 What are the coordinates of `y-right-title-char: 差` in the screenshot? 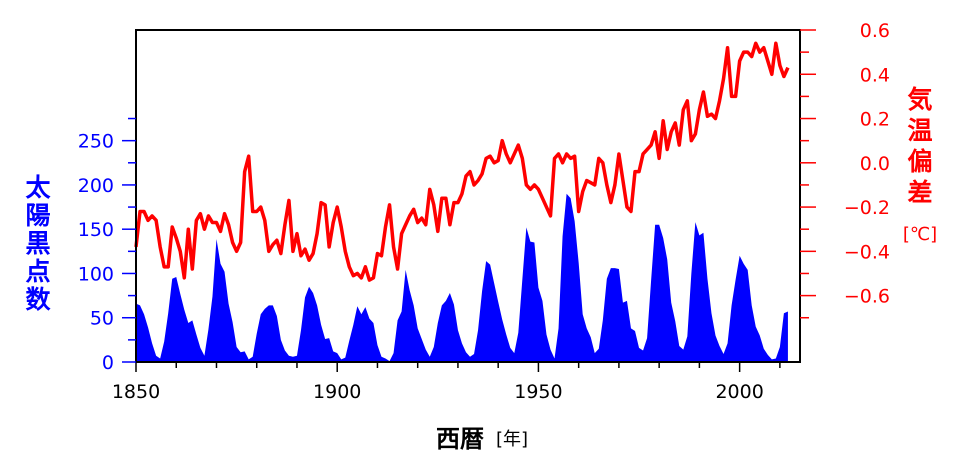 It's located at (919, 192).